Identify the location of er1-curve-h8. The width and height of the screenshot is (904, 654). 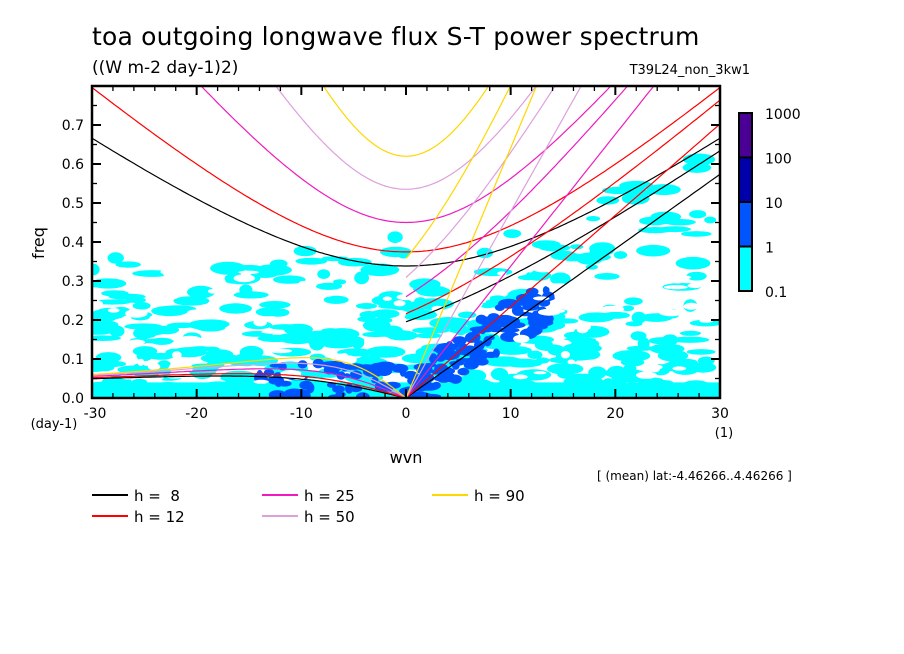
(249, 386).